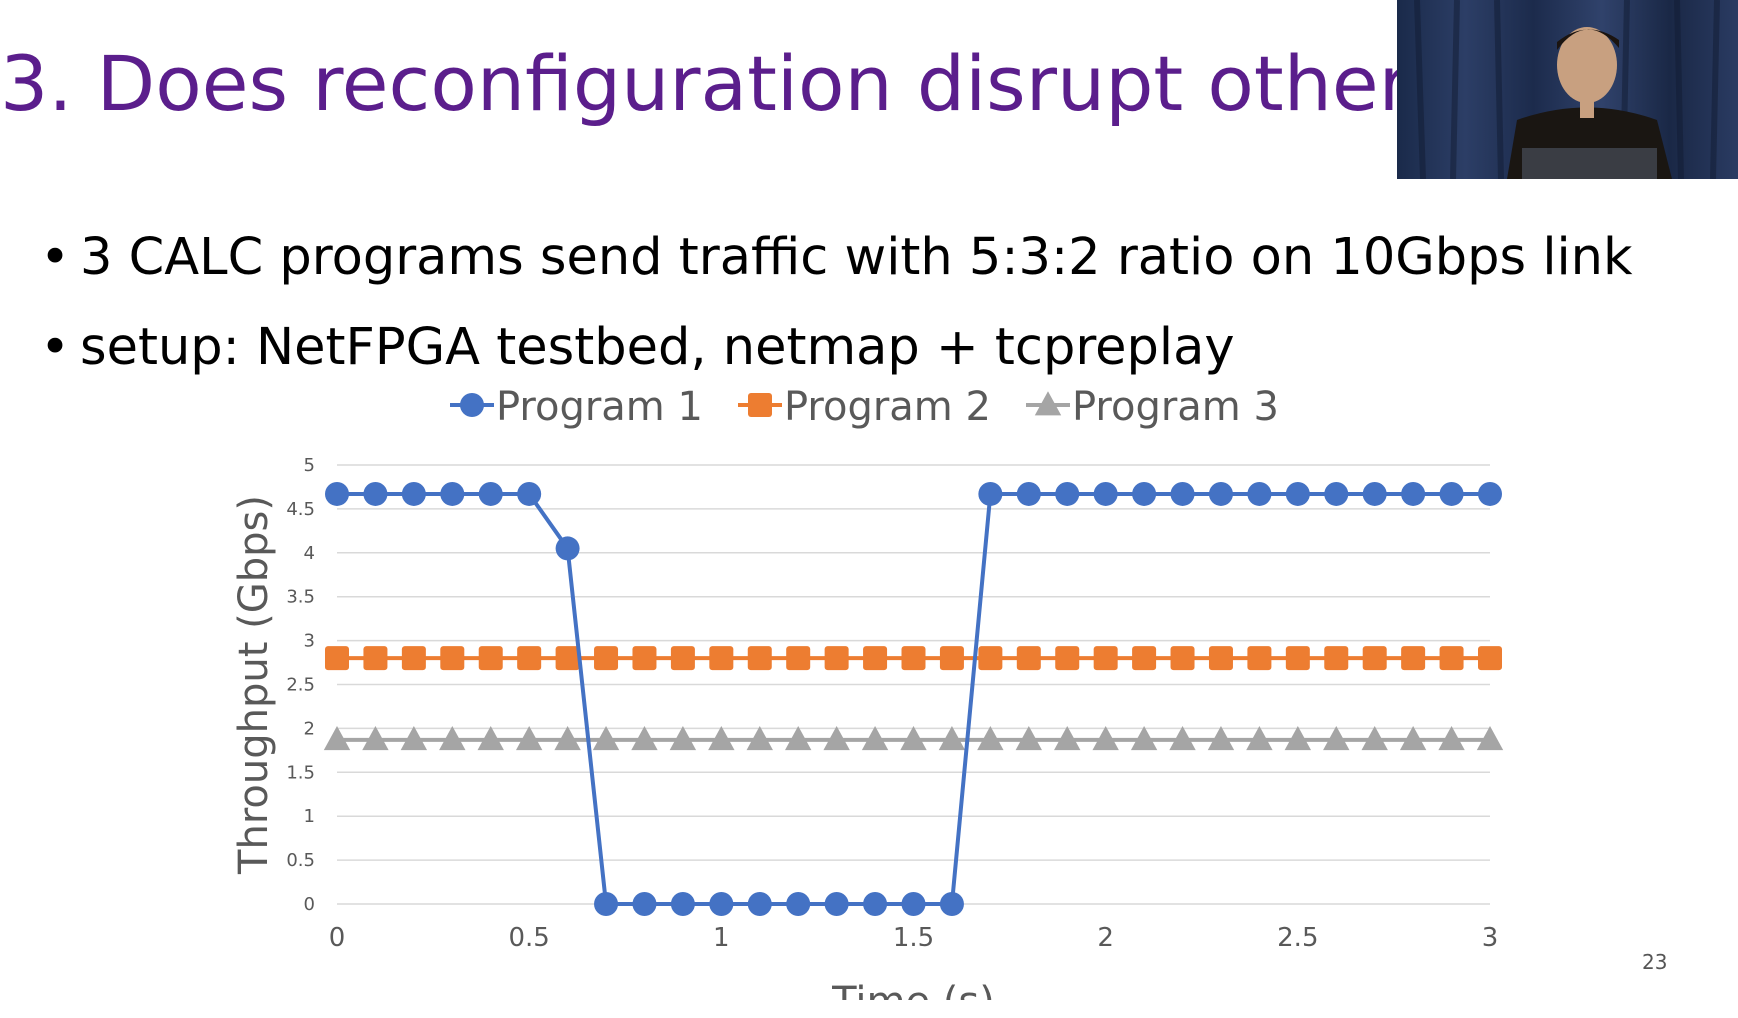  What do you see at coordinates (1105, 938) in the screenshot?
I see `x-tick-label: 2` at bounding box center [1105, 938].